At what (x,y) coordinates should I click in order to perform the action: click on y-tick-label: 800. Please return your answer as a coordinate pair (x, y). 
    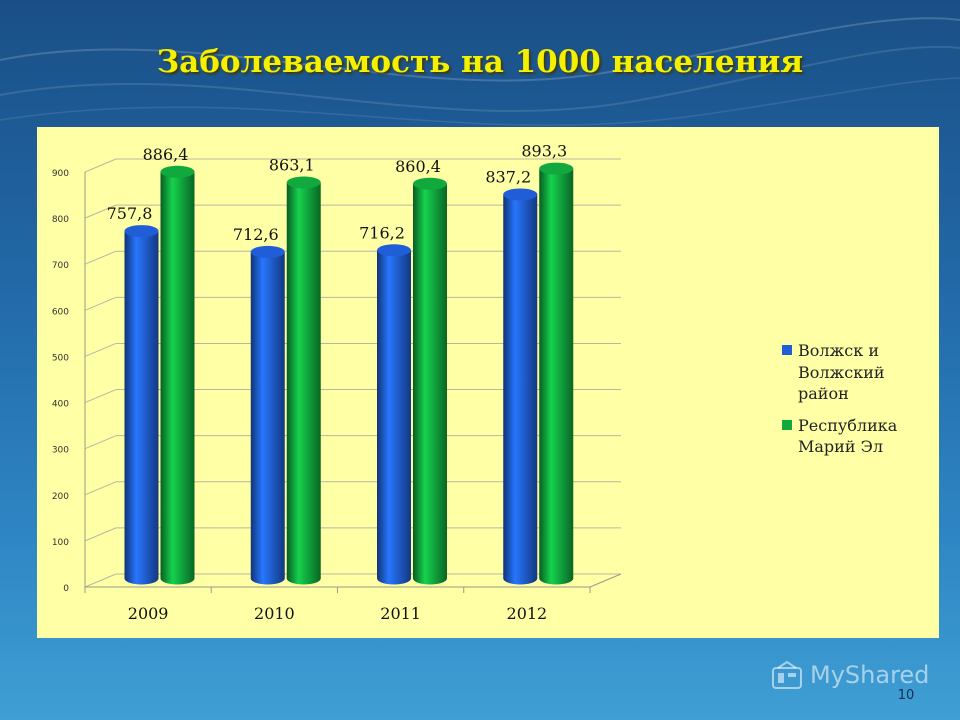
    Looking at the image, I should click on (60, 220).